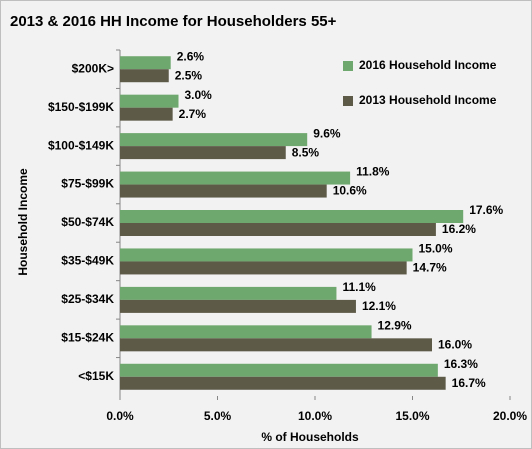 The image size is (532, 449). What do you see at coordinates (461, 364) in the screenshot?
I see `value-label: 16.3%` at bounding box center [461, 364].